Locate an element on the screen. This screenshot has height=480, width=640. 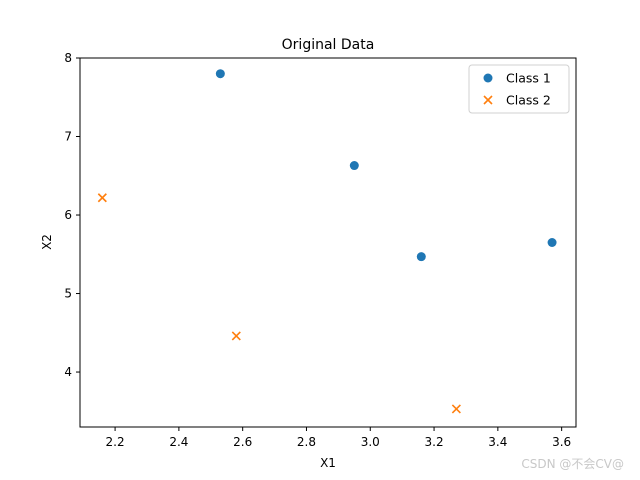
chart-title: Original Data is located at coordinates (328, 45).